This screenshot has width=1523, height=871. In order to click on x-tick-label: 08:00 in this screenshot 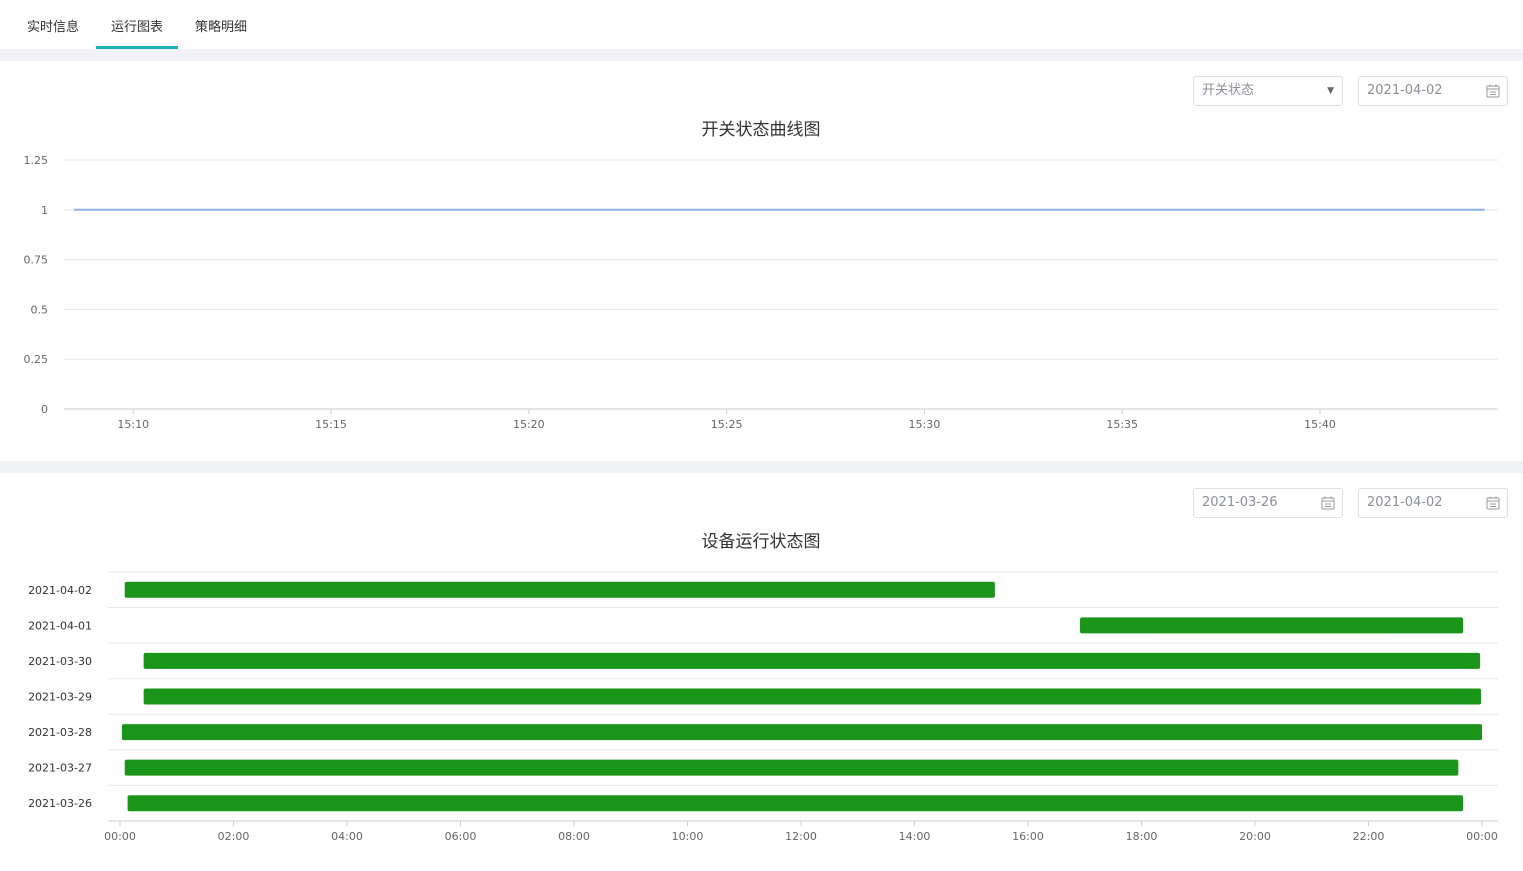, I will do `click(574, 836)`.